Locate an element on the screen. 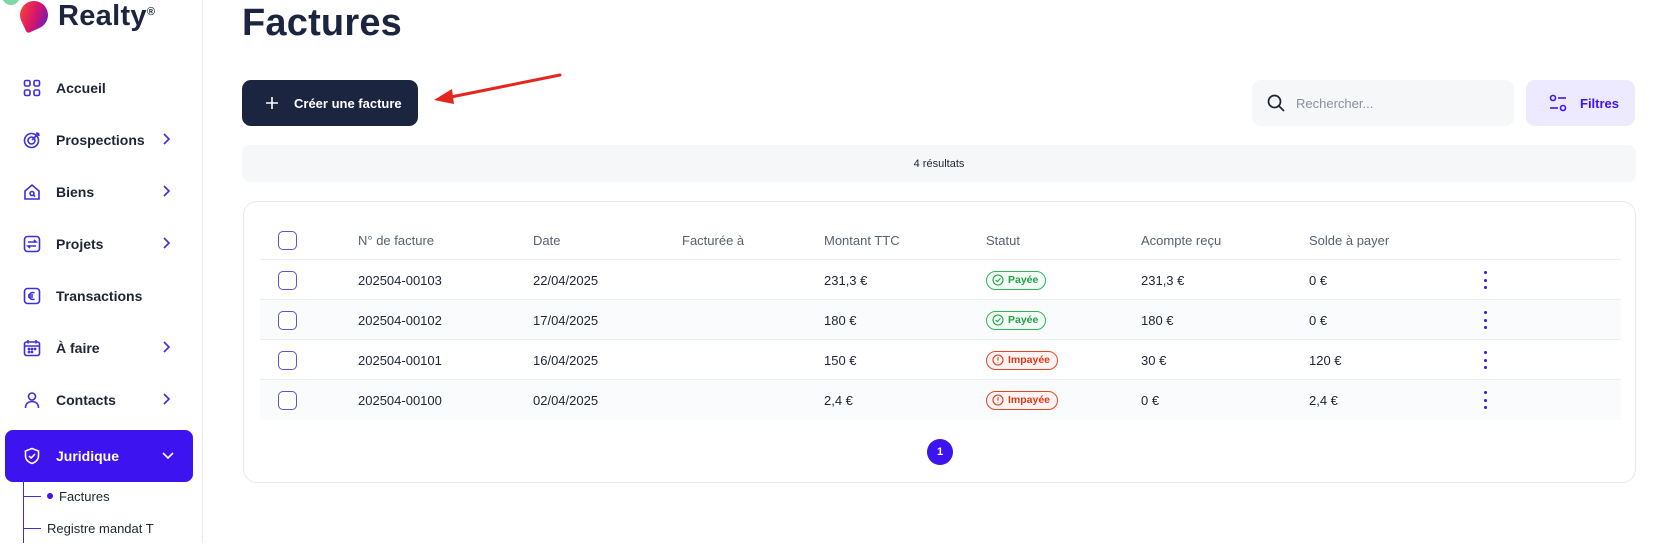 This screenshot has width=1666, height=544. search-box is located at coordinates (1383, 103).